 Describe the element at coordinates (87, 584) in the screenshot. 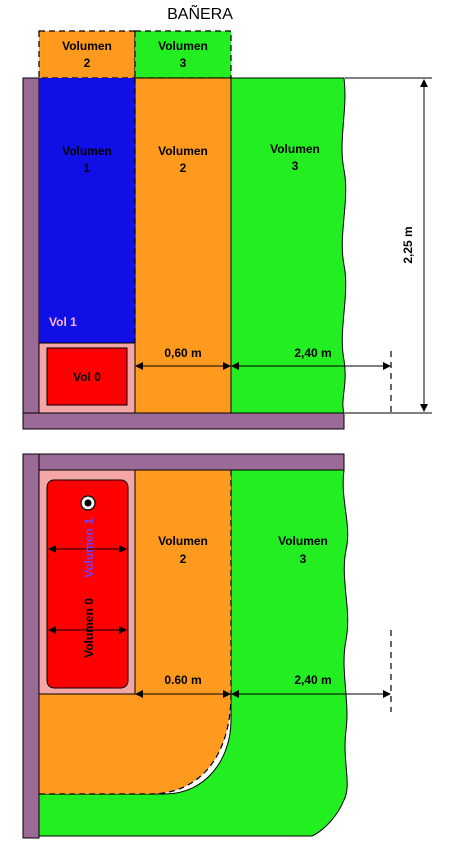

I see `plan-vol0-zone` at that location.